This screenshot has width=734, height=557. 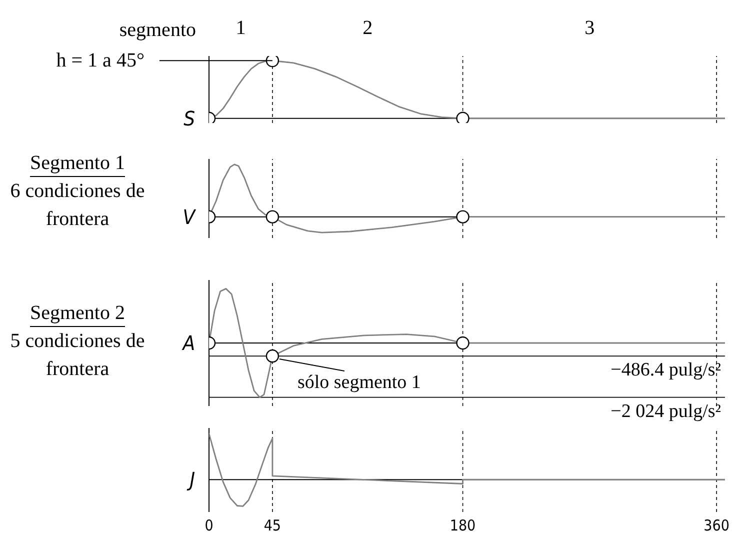 What do you see at coordinates (77, 205) in the screenshot?
I see `text: 6 condiciones de frontera` at bounding box center [77, 205].